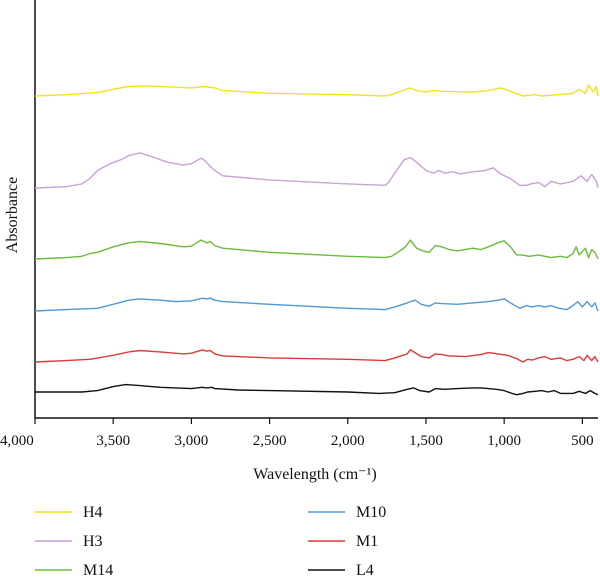 This screenshot has width=600, height=577. What do you see at coordinates (314, 474) in the screenshot?
I see `x-axis-title: Wavelength (cm⁻¹)` at bounding box center [314, 474].